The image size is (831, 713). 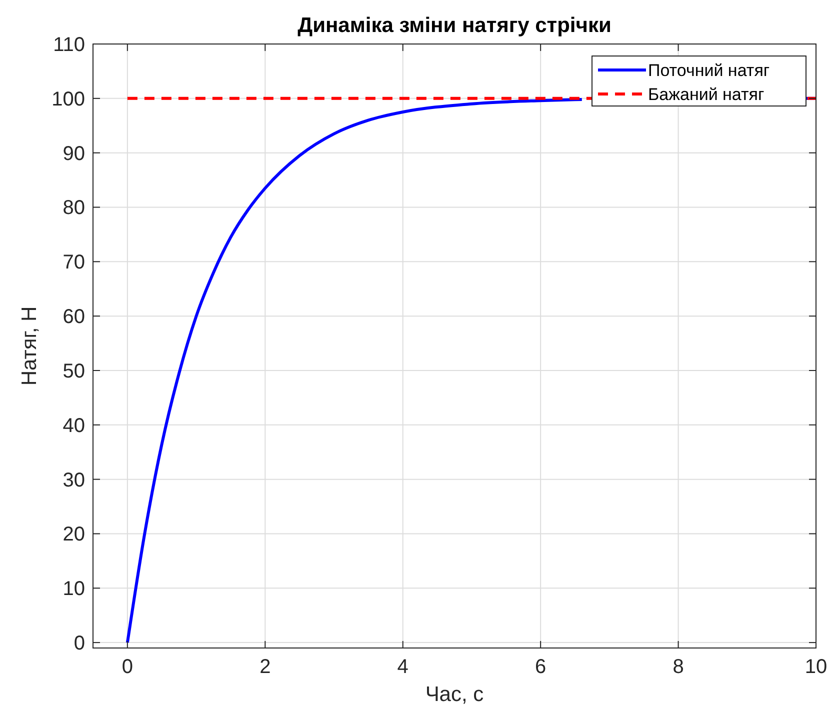 What do you see at coordinates (706, 94) in the screenshot?
I see `legend-label: Бажаний натяг` at bounding box center [706, 94].